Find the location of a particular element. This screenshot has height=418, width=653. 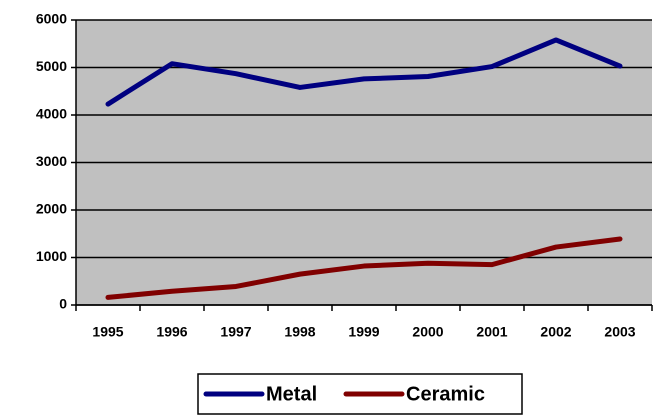

x-tick-label: 1998 is located at coordinates (299, 332).